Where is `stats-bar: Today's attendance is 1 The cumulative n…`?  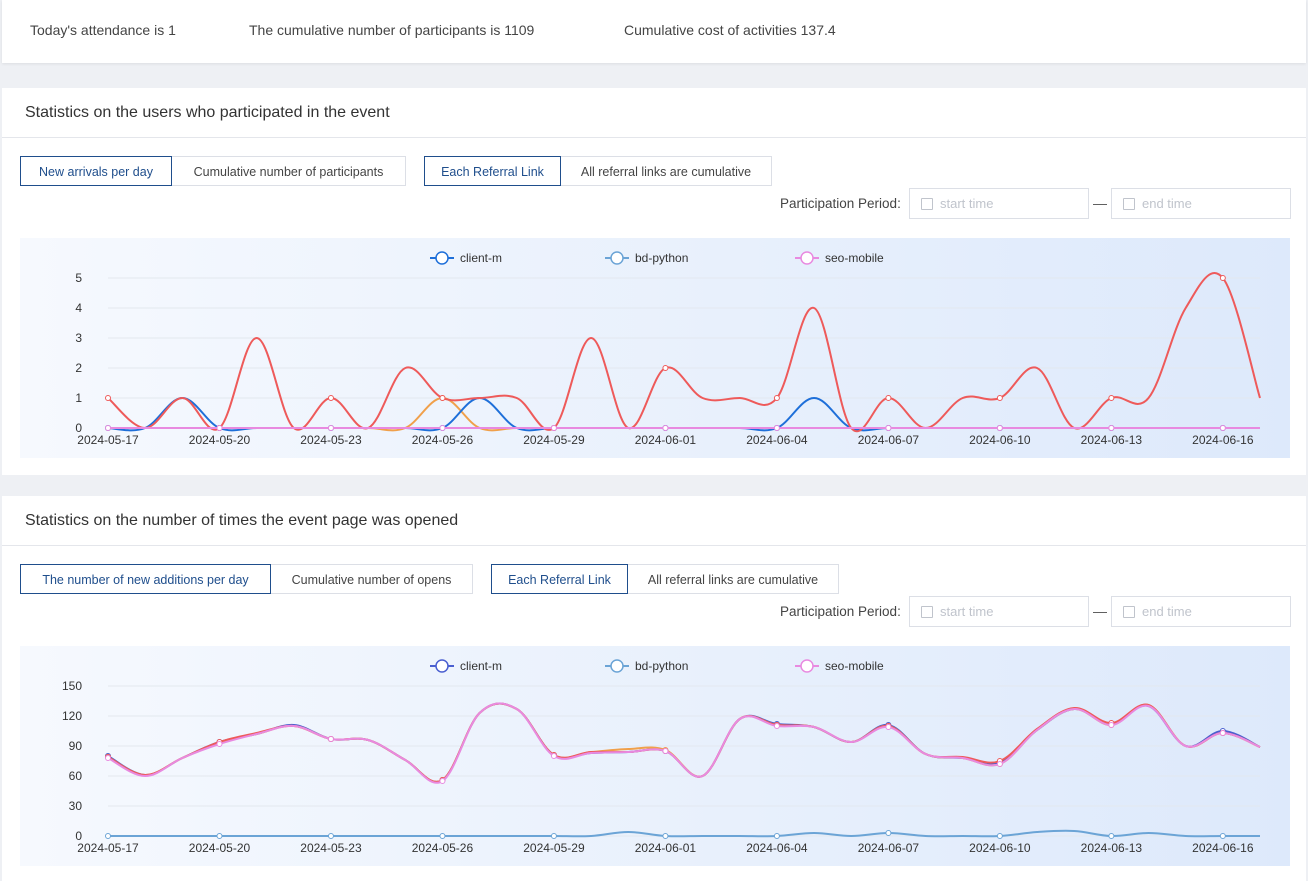
stats-bar: Today's attendance is 1 The cumulative n… is located at coordinates (654, 31).